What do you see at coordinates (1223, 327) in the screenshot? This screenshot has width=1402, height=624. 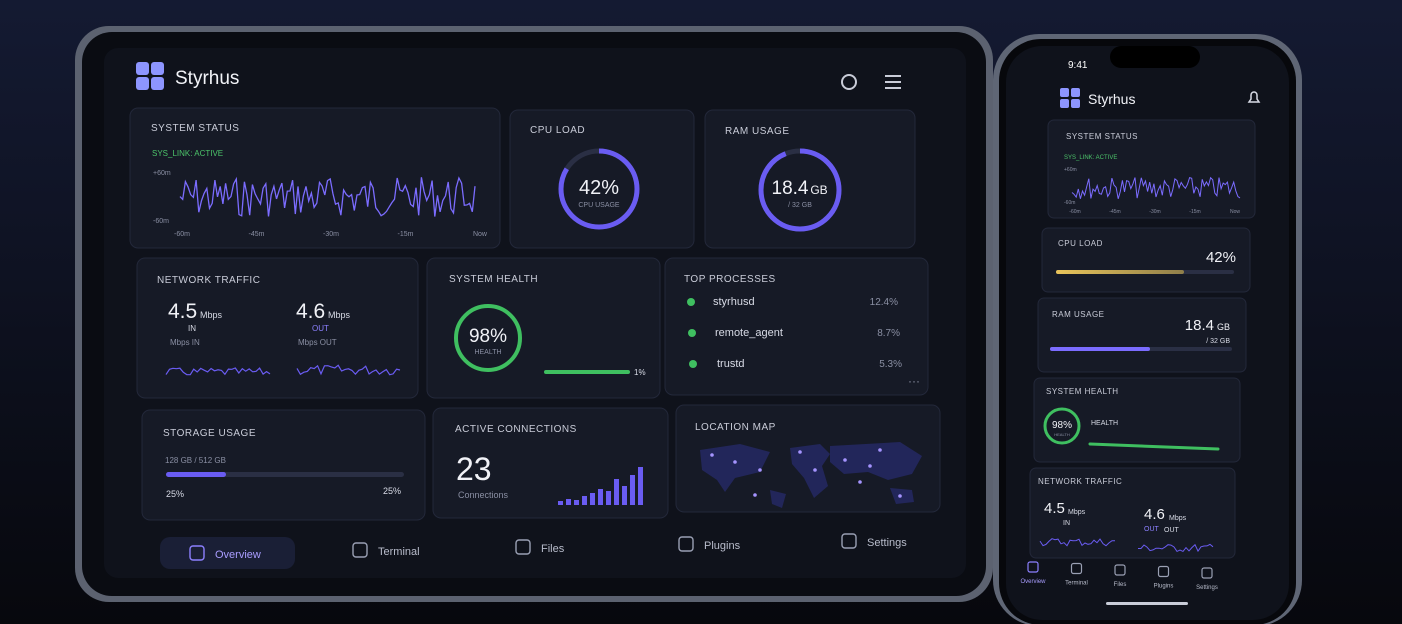 I see `metric-unit: GB` at bounding box center [1223, 327].